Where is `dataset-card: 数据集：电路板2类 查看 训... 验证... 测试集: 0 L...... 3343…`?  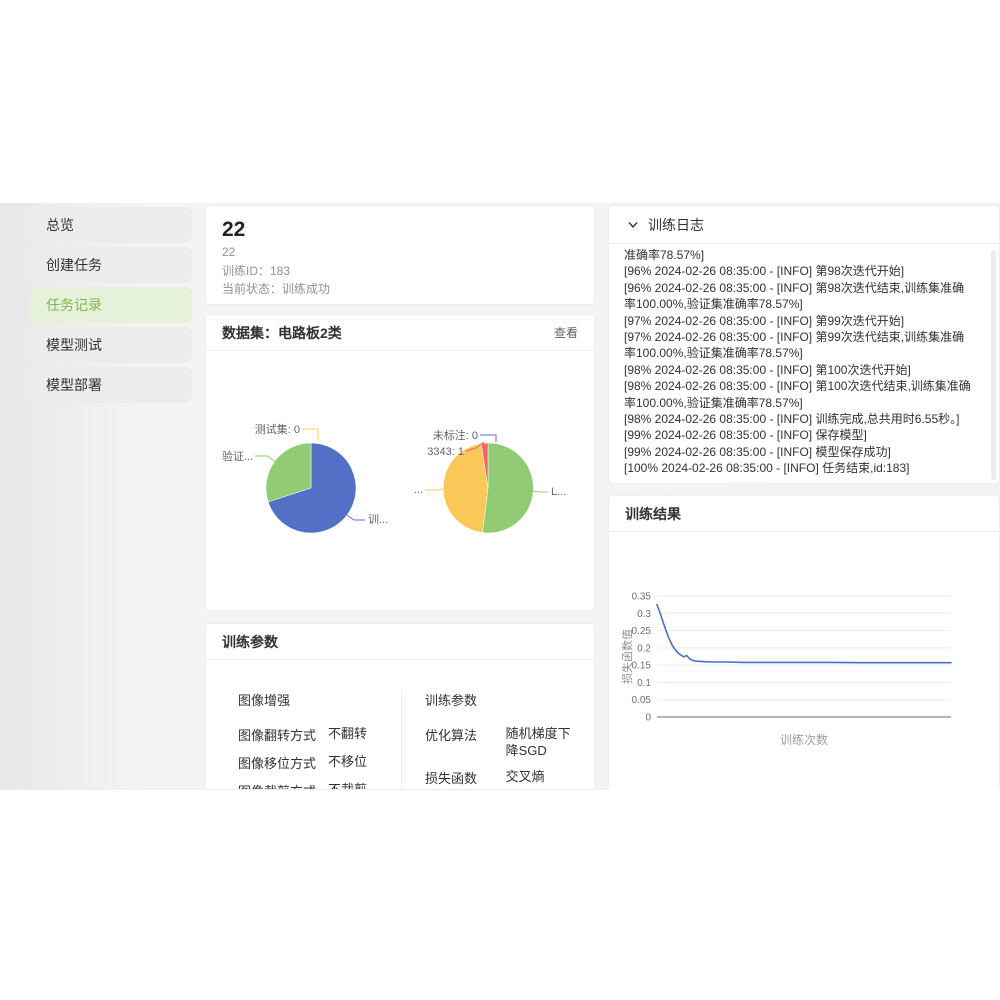
dataset-card: 数据集：电路板2类 查看 训... 验证... 测试集: 0 L...... 3343… is located at coordinates (400, 462).